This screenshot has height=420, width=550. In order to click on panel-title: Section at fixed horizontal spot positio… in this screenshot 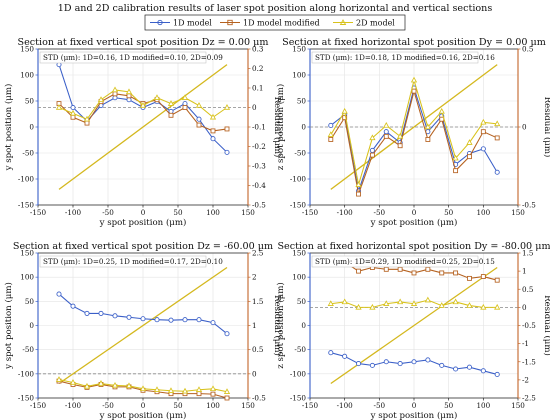, I will do `click(414, 42)`.